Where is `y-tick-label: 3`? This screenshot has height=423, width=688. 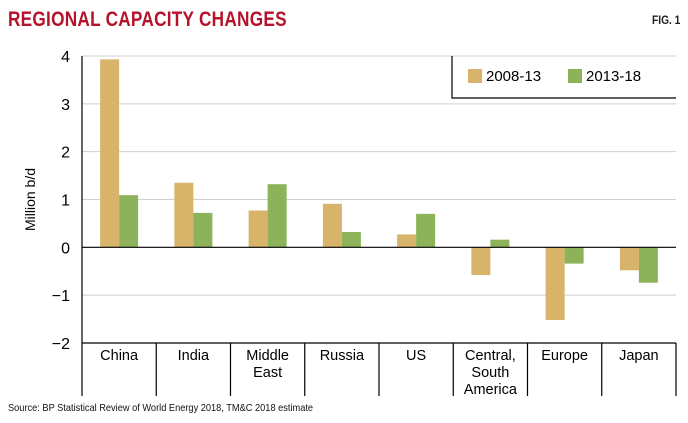
y-tick-label: 3 is located at coordinates (65, 105).